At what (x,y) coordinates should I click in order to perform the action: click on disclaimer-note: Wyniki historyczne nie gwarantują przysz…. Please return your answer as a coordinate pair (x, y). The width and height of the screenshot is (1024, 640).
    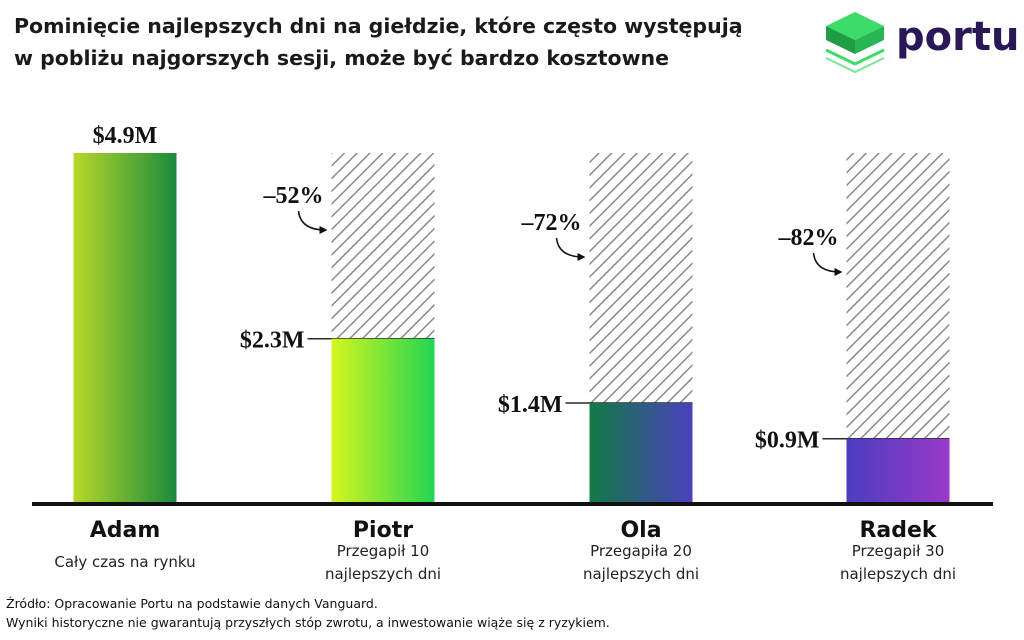
    Looking at the image, I should click on (308, 622).